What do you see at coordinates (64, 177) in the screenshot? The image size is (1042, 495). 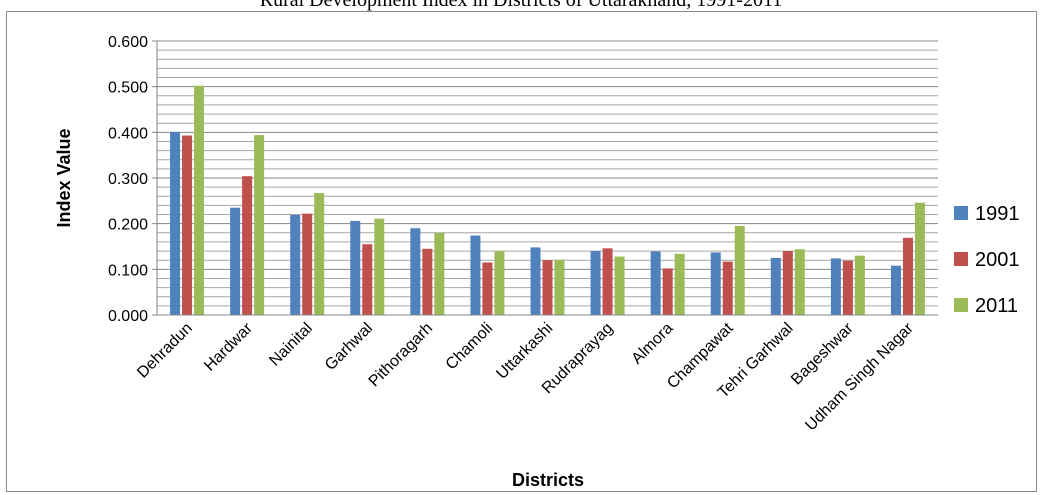 I see `y-axis-title: Index Value` at bounding box center [64, 177].